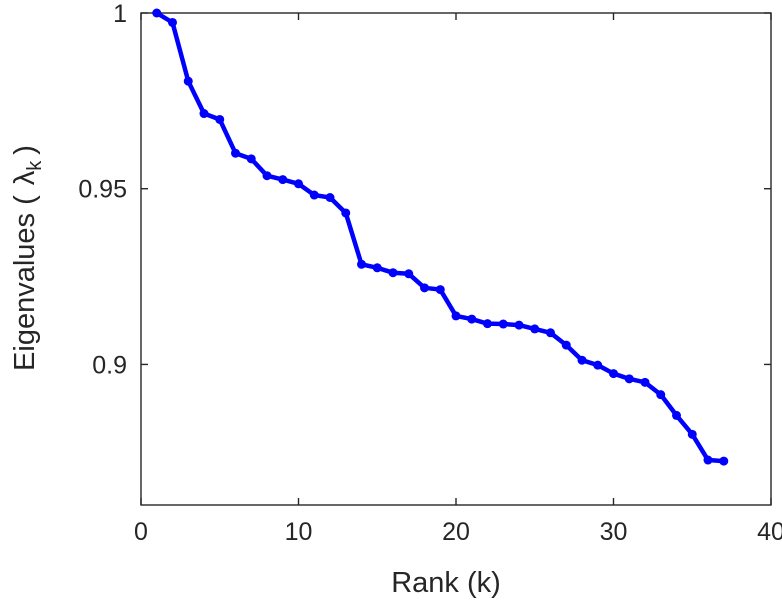  I want to click on y-axis-label-symbol: λ, so click(25, 177).